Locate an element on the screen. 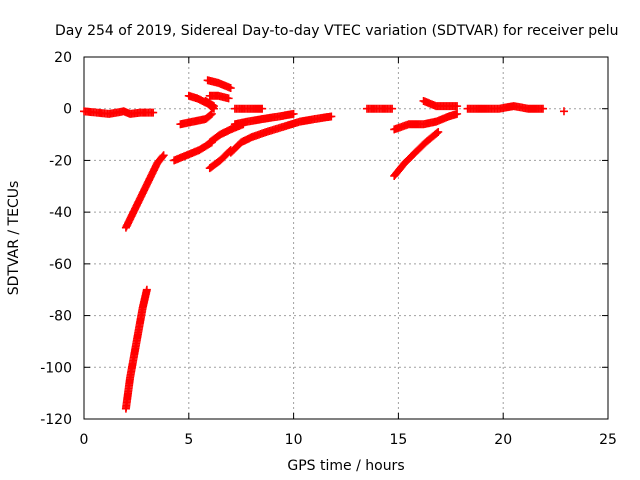  x-tick-label: 15 is located at coordinates (398, 440).